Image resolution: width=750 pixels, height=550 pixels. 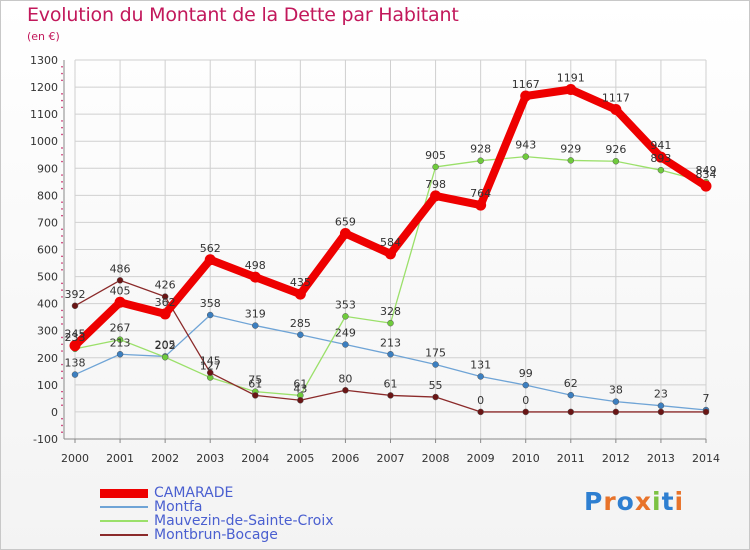 I want to click on data-label: 834, so click(x=706, y=174).